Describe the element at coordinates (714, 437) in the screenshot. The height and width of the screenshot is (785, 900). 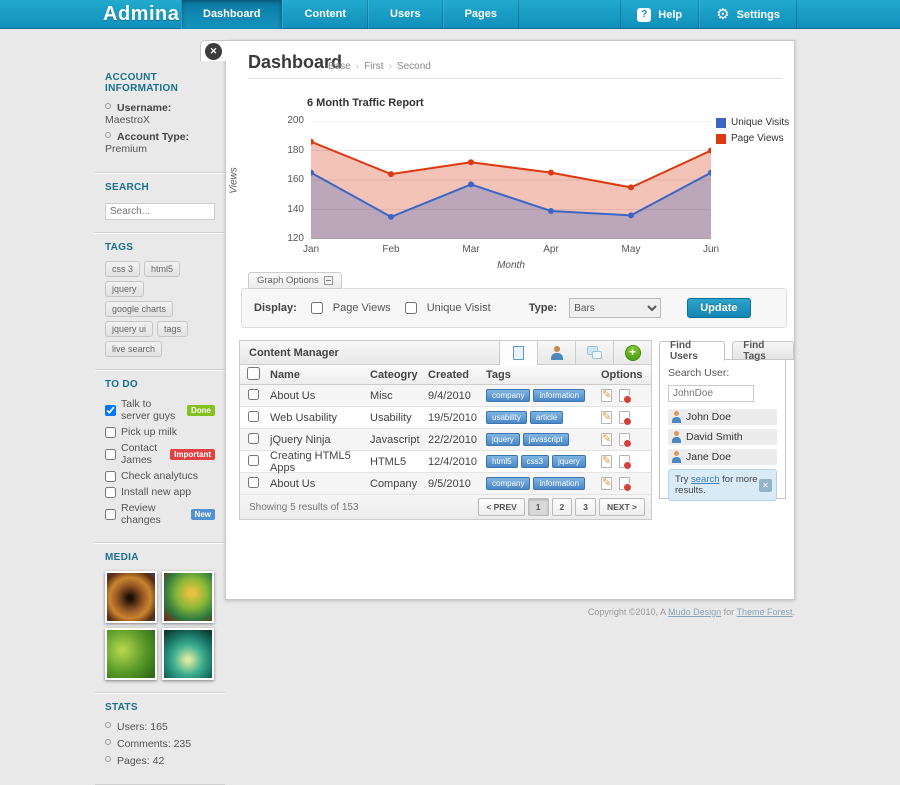
I see `user-name: David Smith` at that location.